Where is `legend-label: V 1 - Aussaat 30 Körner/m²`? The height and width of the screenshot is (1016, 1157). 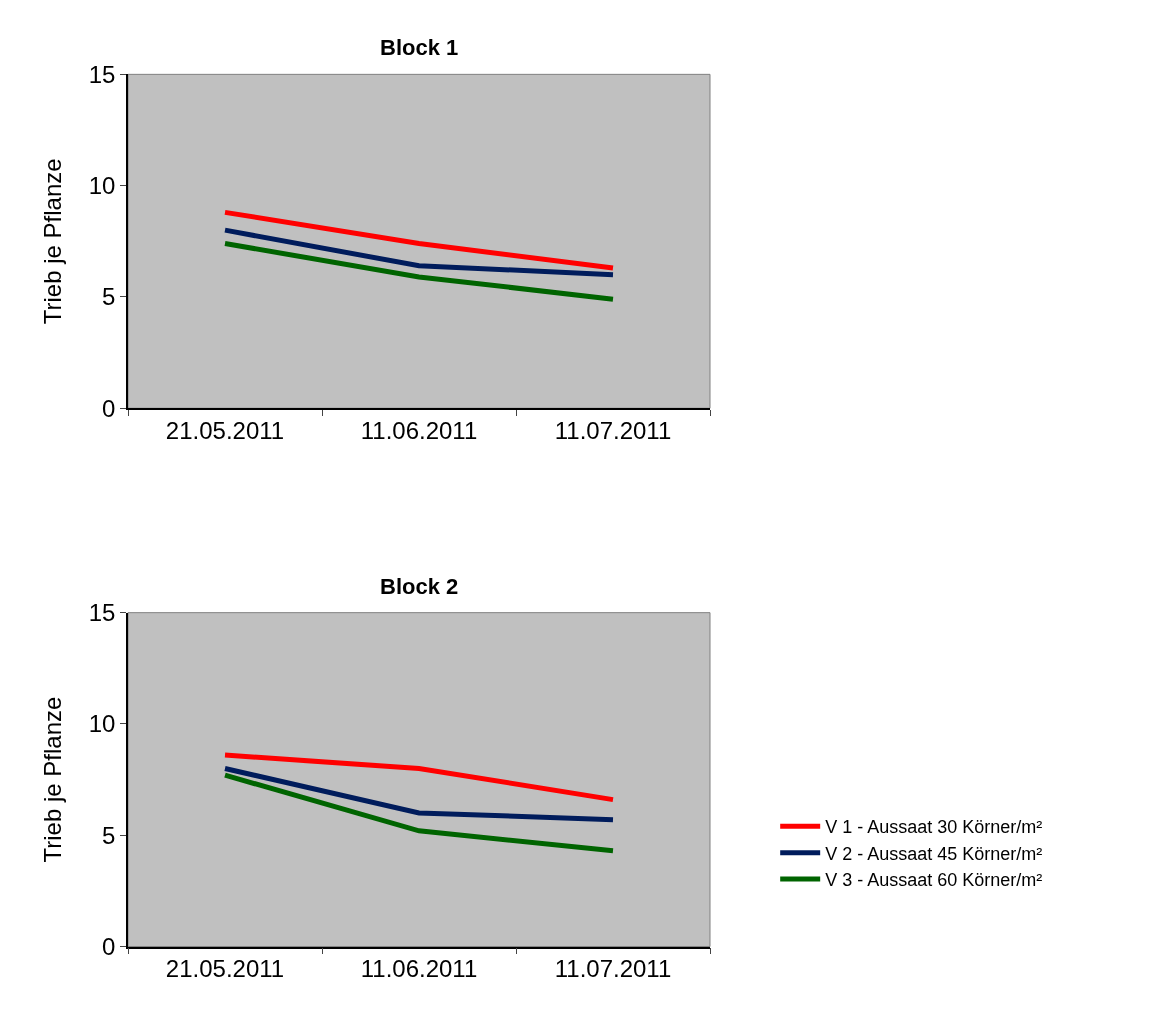 legend-label: V 1 - Aussaat 30 Körner/m² is located at coordinates (934, 827).